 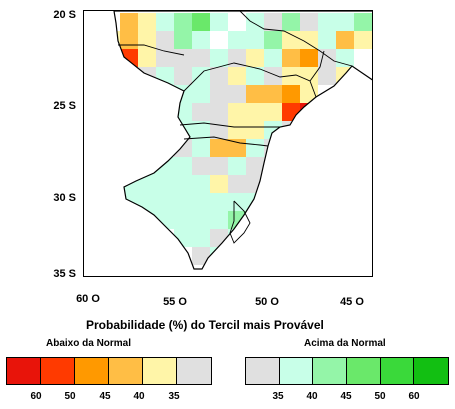 I want to click on legend-below-title: Abaixo da Normal, so click(x=89, y=343).